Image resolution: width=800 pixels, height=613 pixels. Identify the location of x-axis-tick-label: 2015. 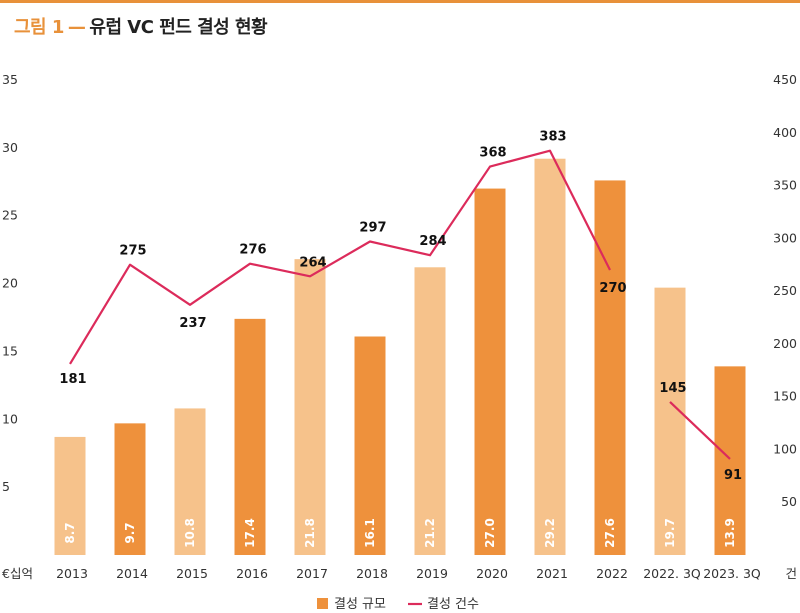
(192, 573).